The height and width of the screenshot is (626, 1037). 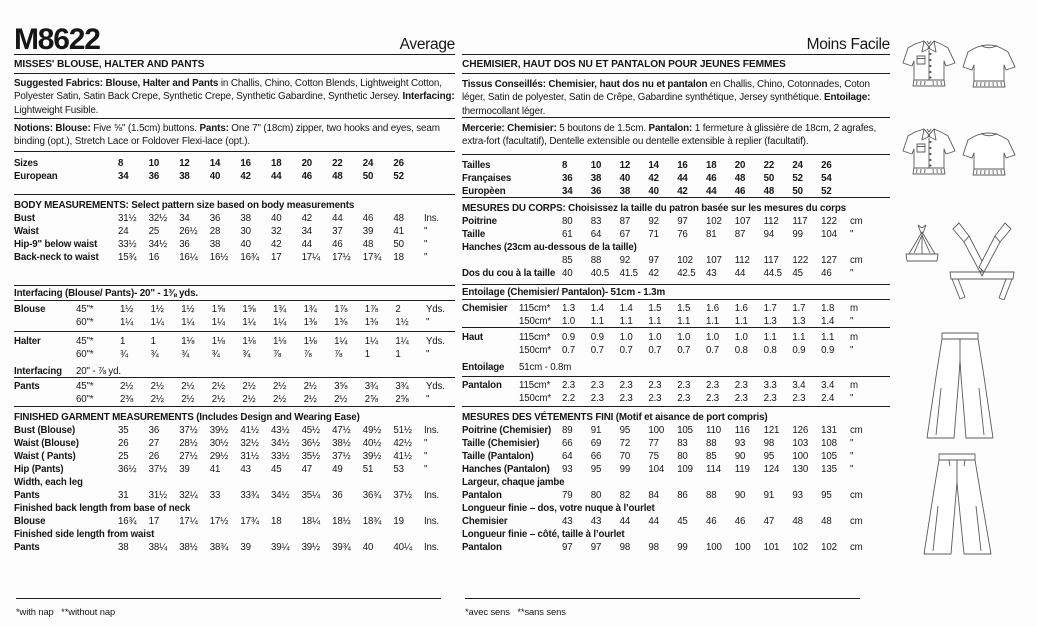 I want to click on table-cell: 0.9, so click(x=828, y=350).